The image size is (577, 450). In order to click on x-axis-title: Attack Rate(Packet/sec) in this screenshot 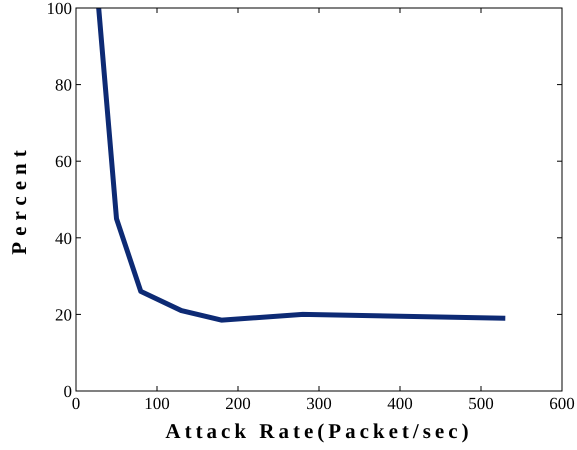, I will do `click(319, 431)`.